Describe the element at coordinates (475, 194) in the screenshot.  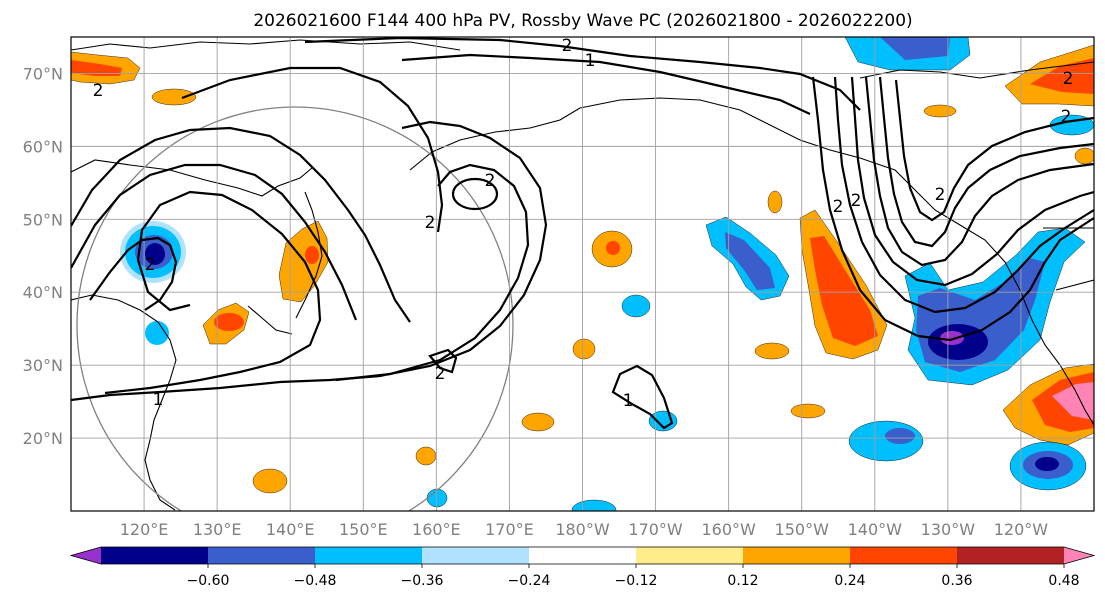
I see `pv-contour-small-loop` at that location.